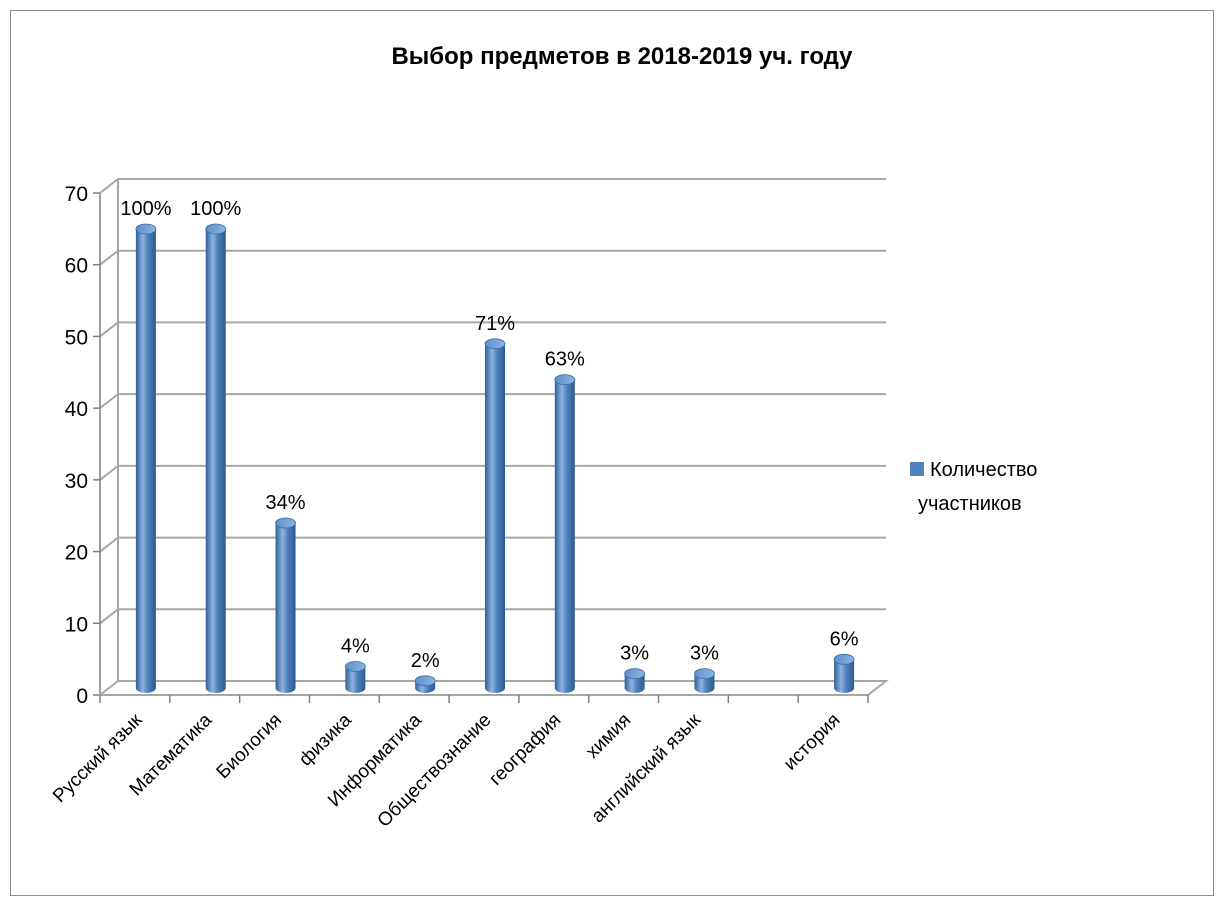  I want to click on y-tick-label: 20, so click(76, 553).